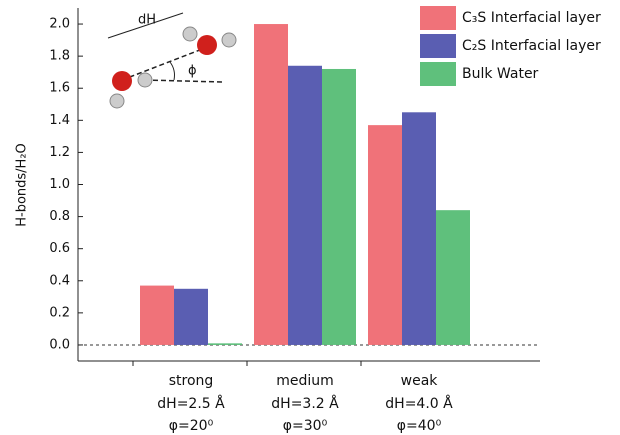  I want to click on legend-label: C₃S Interfacial layer, so click(531, 18).